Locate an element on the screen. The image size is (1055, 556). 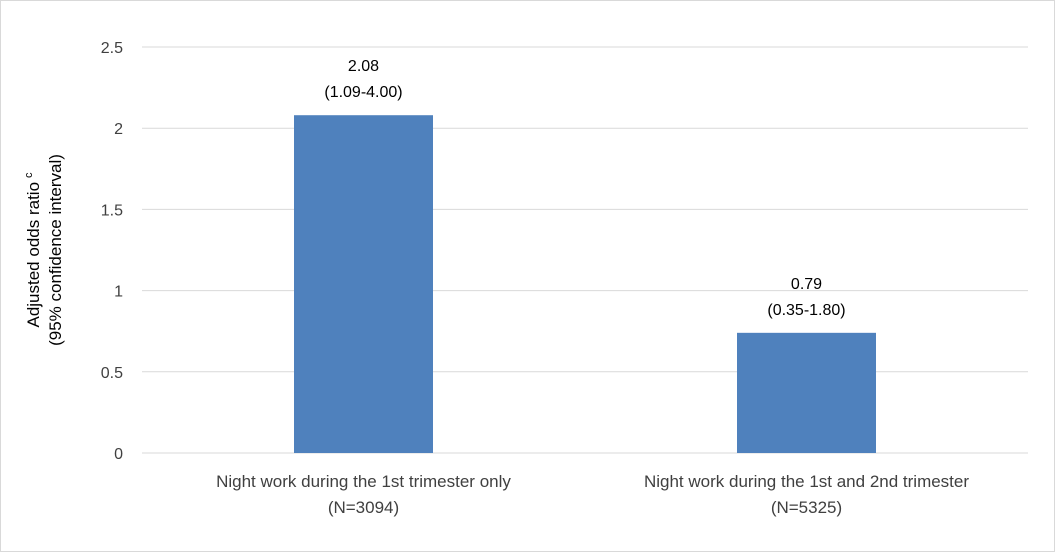
x-category-n: (N=5325) is located at coordinates (806, 507).